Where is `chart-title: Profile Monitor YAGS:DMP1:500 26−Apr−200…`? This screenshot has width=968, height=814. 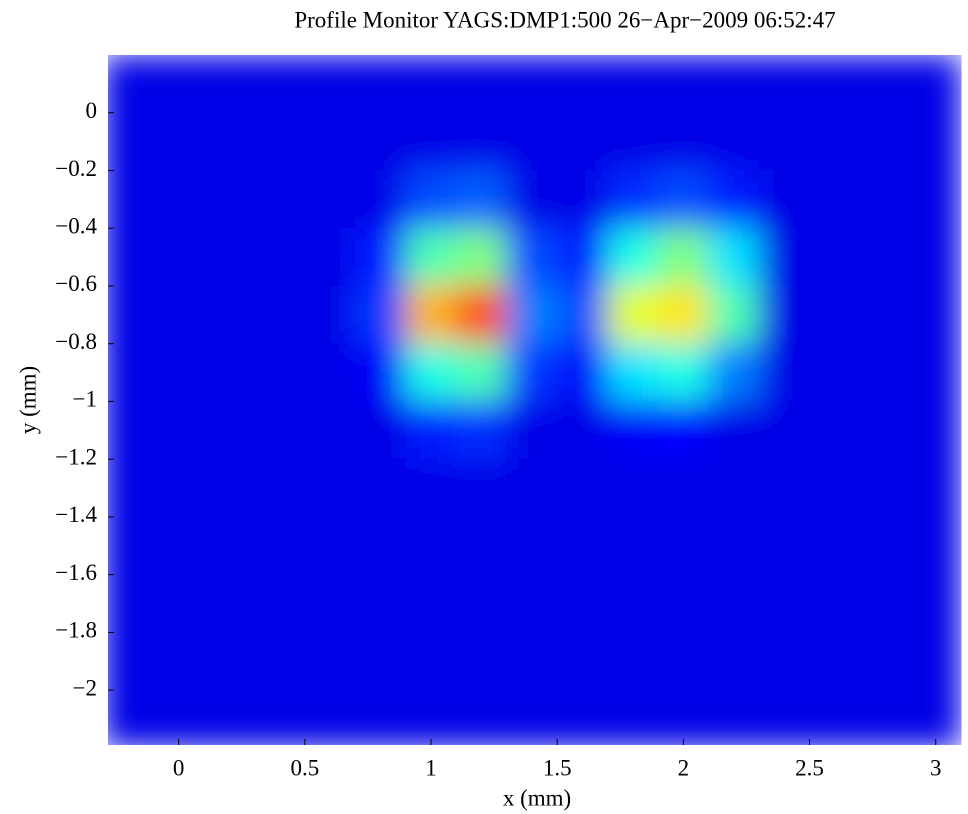
chart-title: Profile Monitor YAGS:DMP1:500 26−Apr−200… is located at coordinates (564, 19).